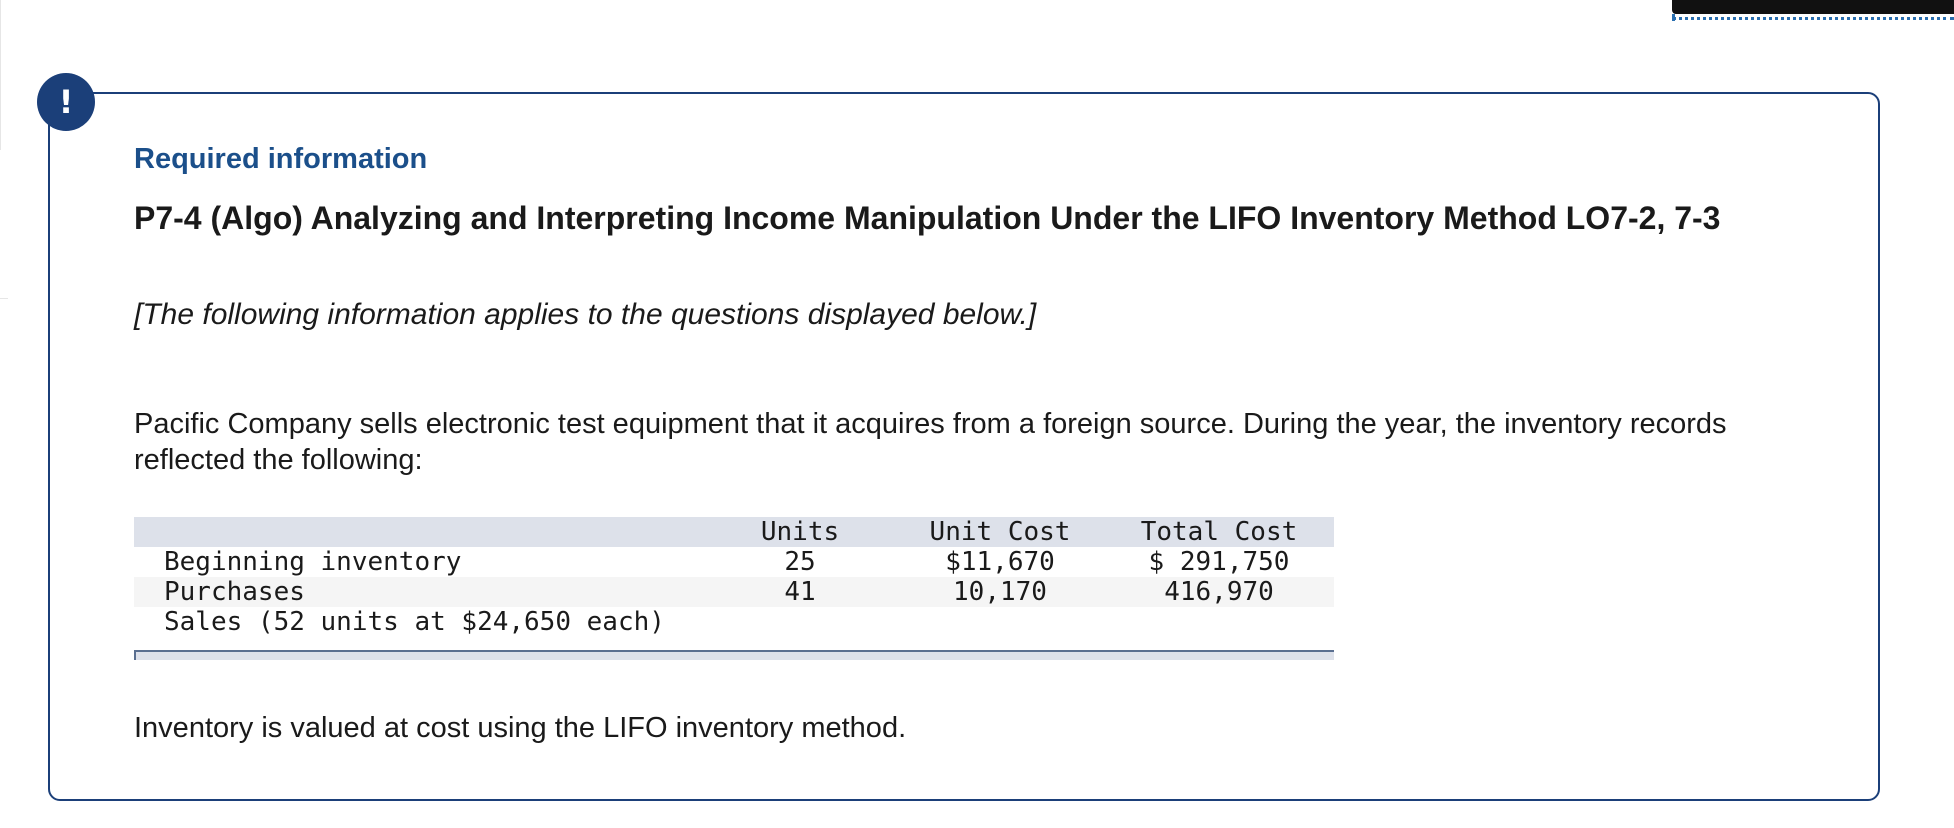 This screenshot has width=1954, height=828. What do you see at coordinates (1813, 7) in the screenshot?
I see `top-toolbar-strip` at bounding box center [1813, 7].